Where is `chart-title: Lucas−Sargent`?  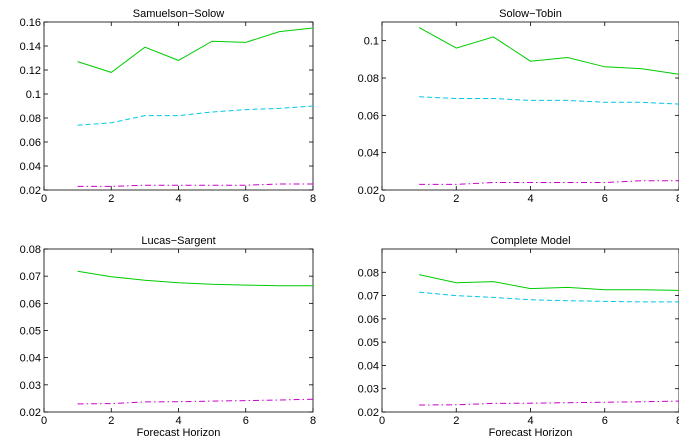 chart-title: Lucas−Sargent is located at coordinates (178, 241).